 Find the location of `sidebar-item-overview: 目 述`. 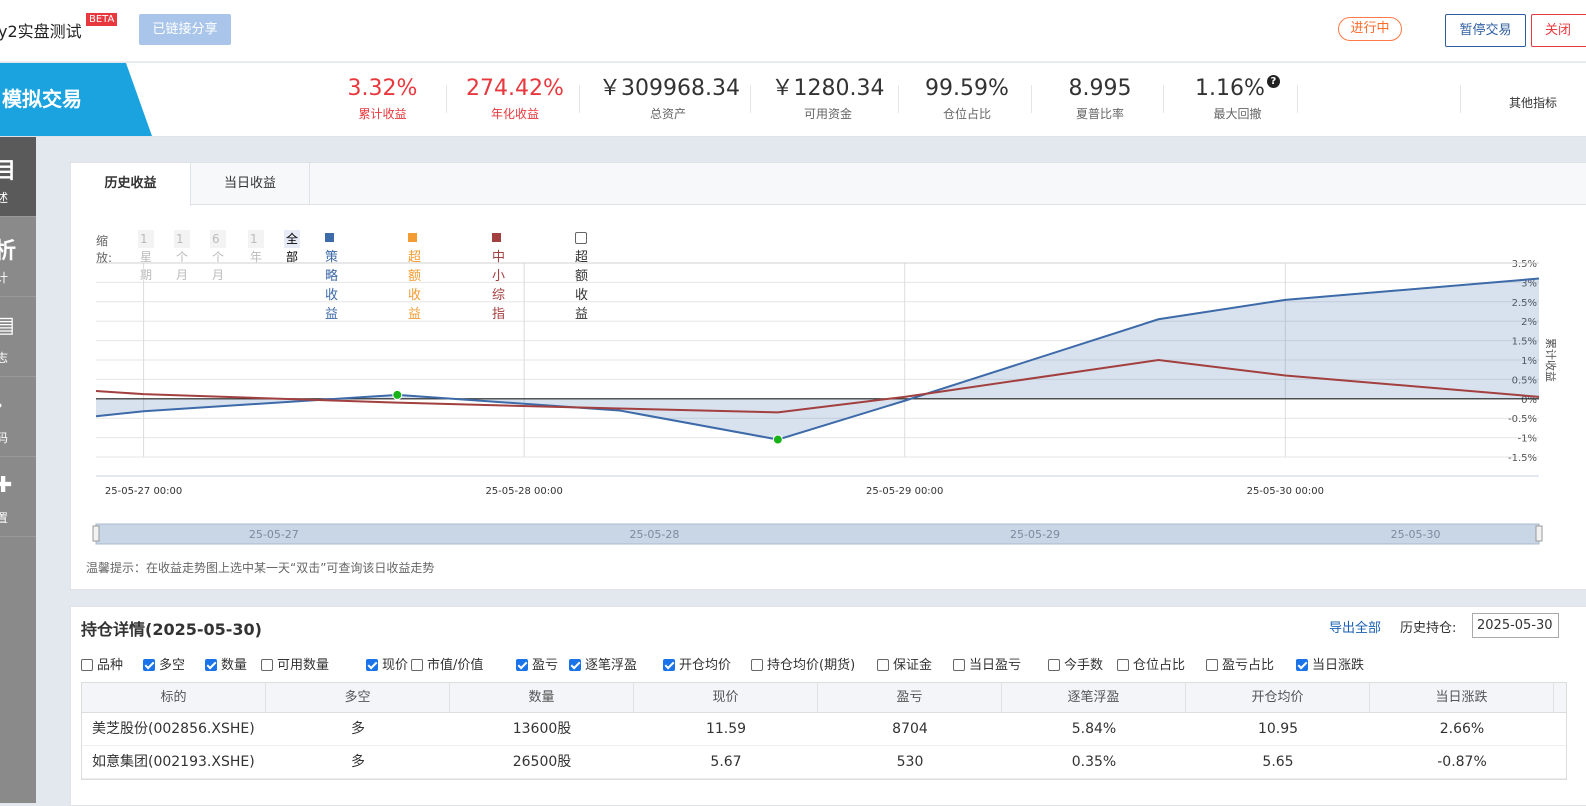

sidebar-item-overview: 目 述 is located at coordinates (18, 177).